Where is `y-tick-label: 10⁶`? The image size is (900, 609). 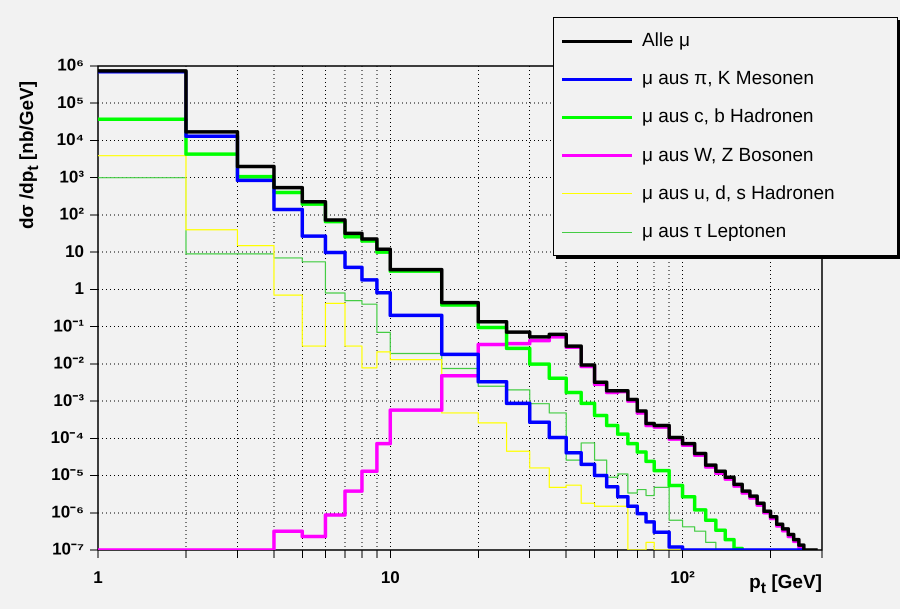 y-tick-label: 10⁶ is located at coordinates (70, 65).